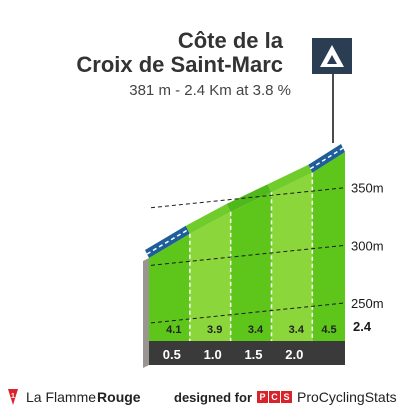  Describe the element at coordinates (332, 90) in the screenshot. I see `summit-marker` at that location.